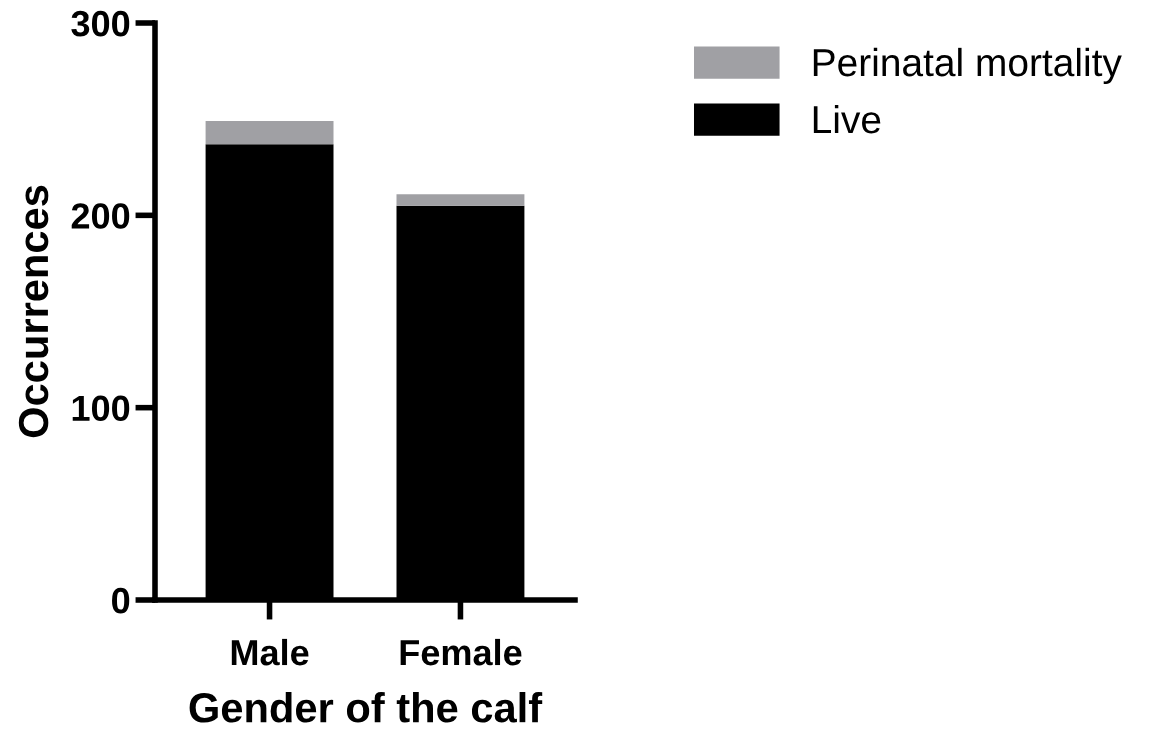  What do you see at coordinates (847, 119) in the screenshot?
I see `legend-label: Live` at bounding box center [847, 119].